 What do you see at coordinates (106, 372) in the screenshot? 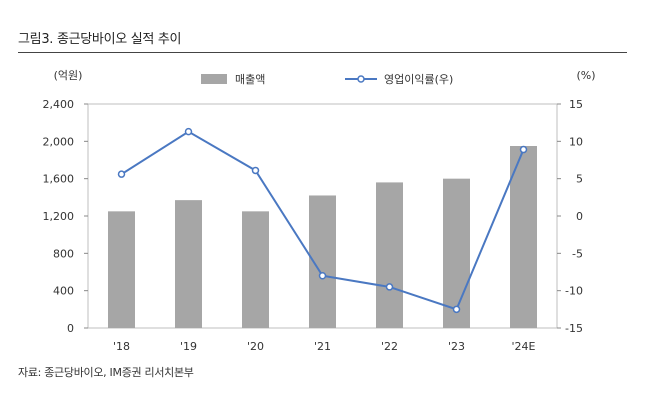
I see `source-note: 자료: 종근당바이오, IM증권 리서치본부` at bounding box center [106, 372].